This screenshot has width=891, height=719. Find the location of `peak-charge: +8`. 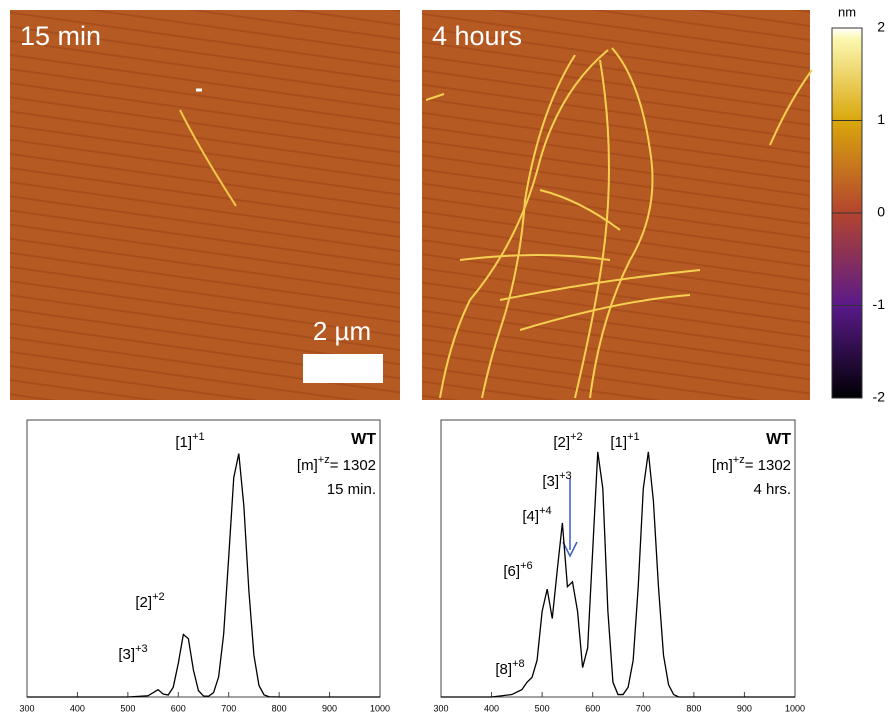

peak-charge: +8 is located at coordinates (518, 664).